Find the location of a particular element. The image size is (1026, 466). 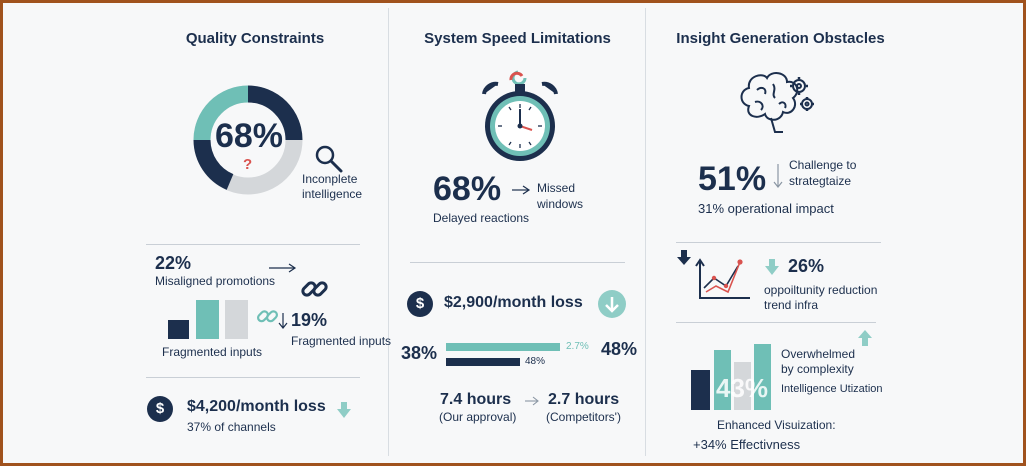

hours-left-sub: (Our approval) is located at coordinates (478, 417).